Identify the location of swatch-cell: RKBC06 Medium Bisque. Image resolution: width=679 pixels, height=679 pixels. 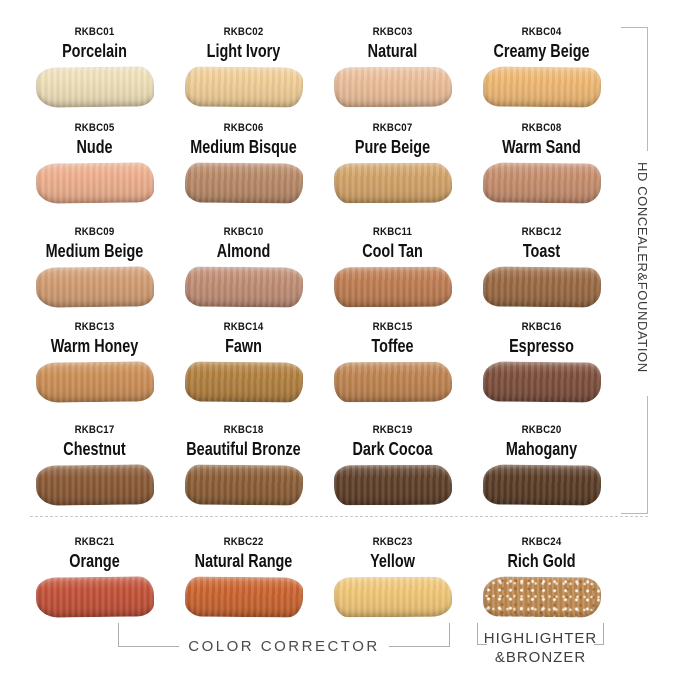
(243, 162).